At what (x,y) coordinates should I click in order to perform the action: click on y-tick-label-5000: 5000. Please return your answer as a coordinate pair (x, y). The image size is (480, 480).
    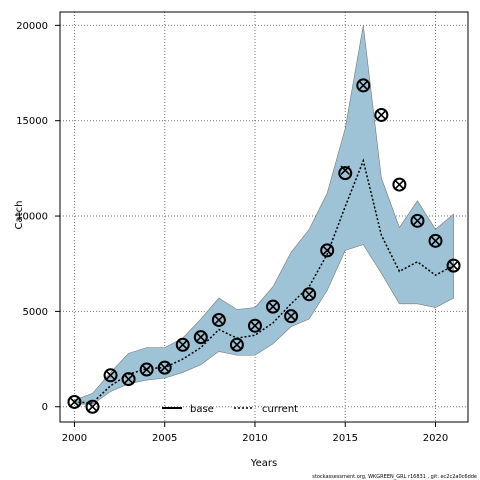
    Looking at the image, I should click on (35, 312).